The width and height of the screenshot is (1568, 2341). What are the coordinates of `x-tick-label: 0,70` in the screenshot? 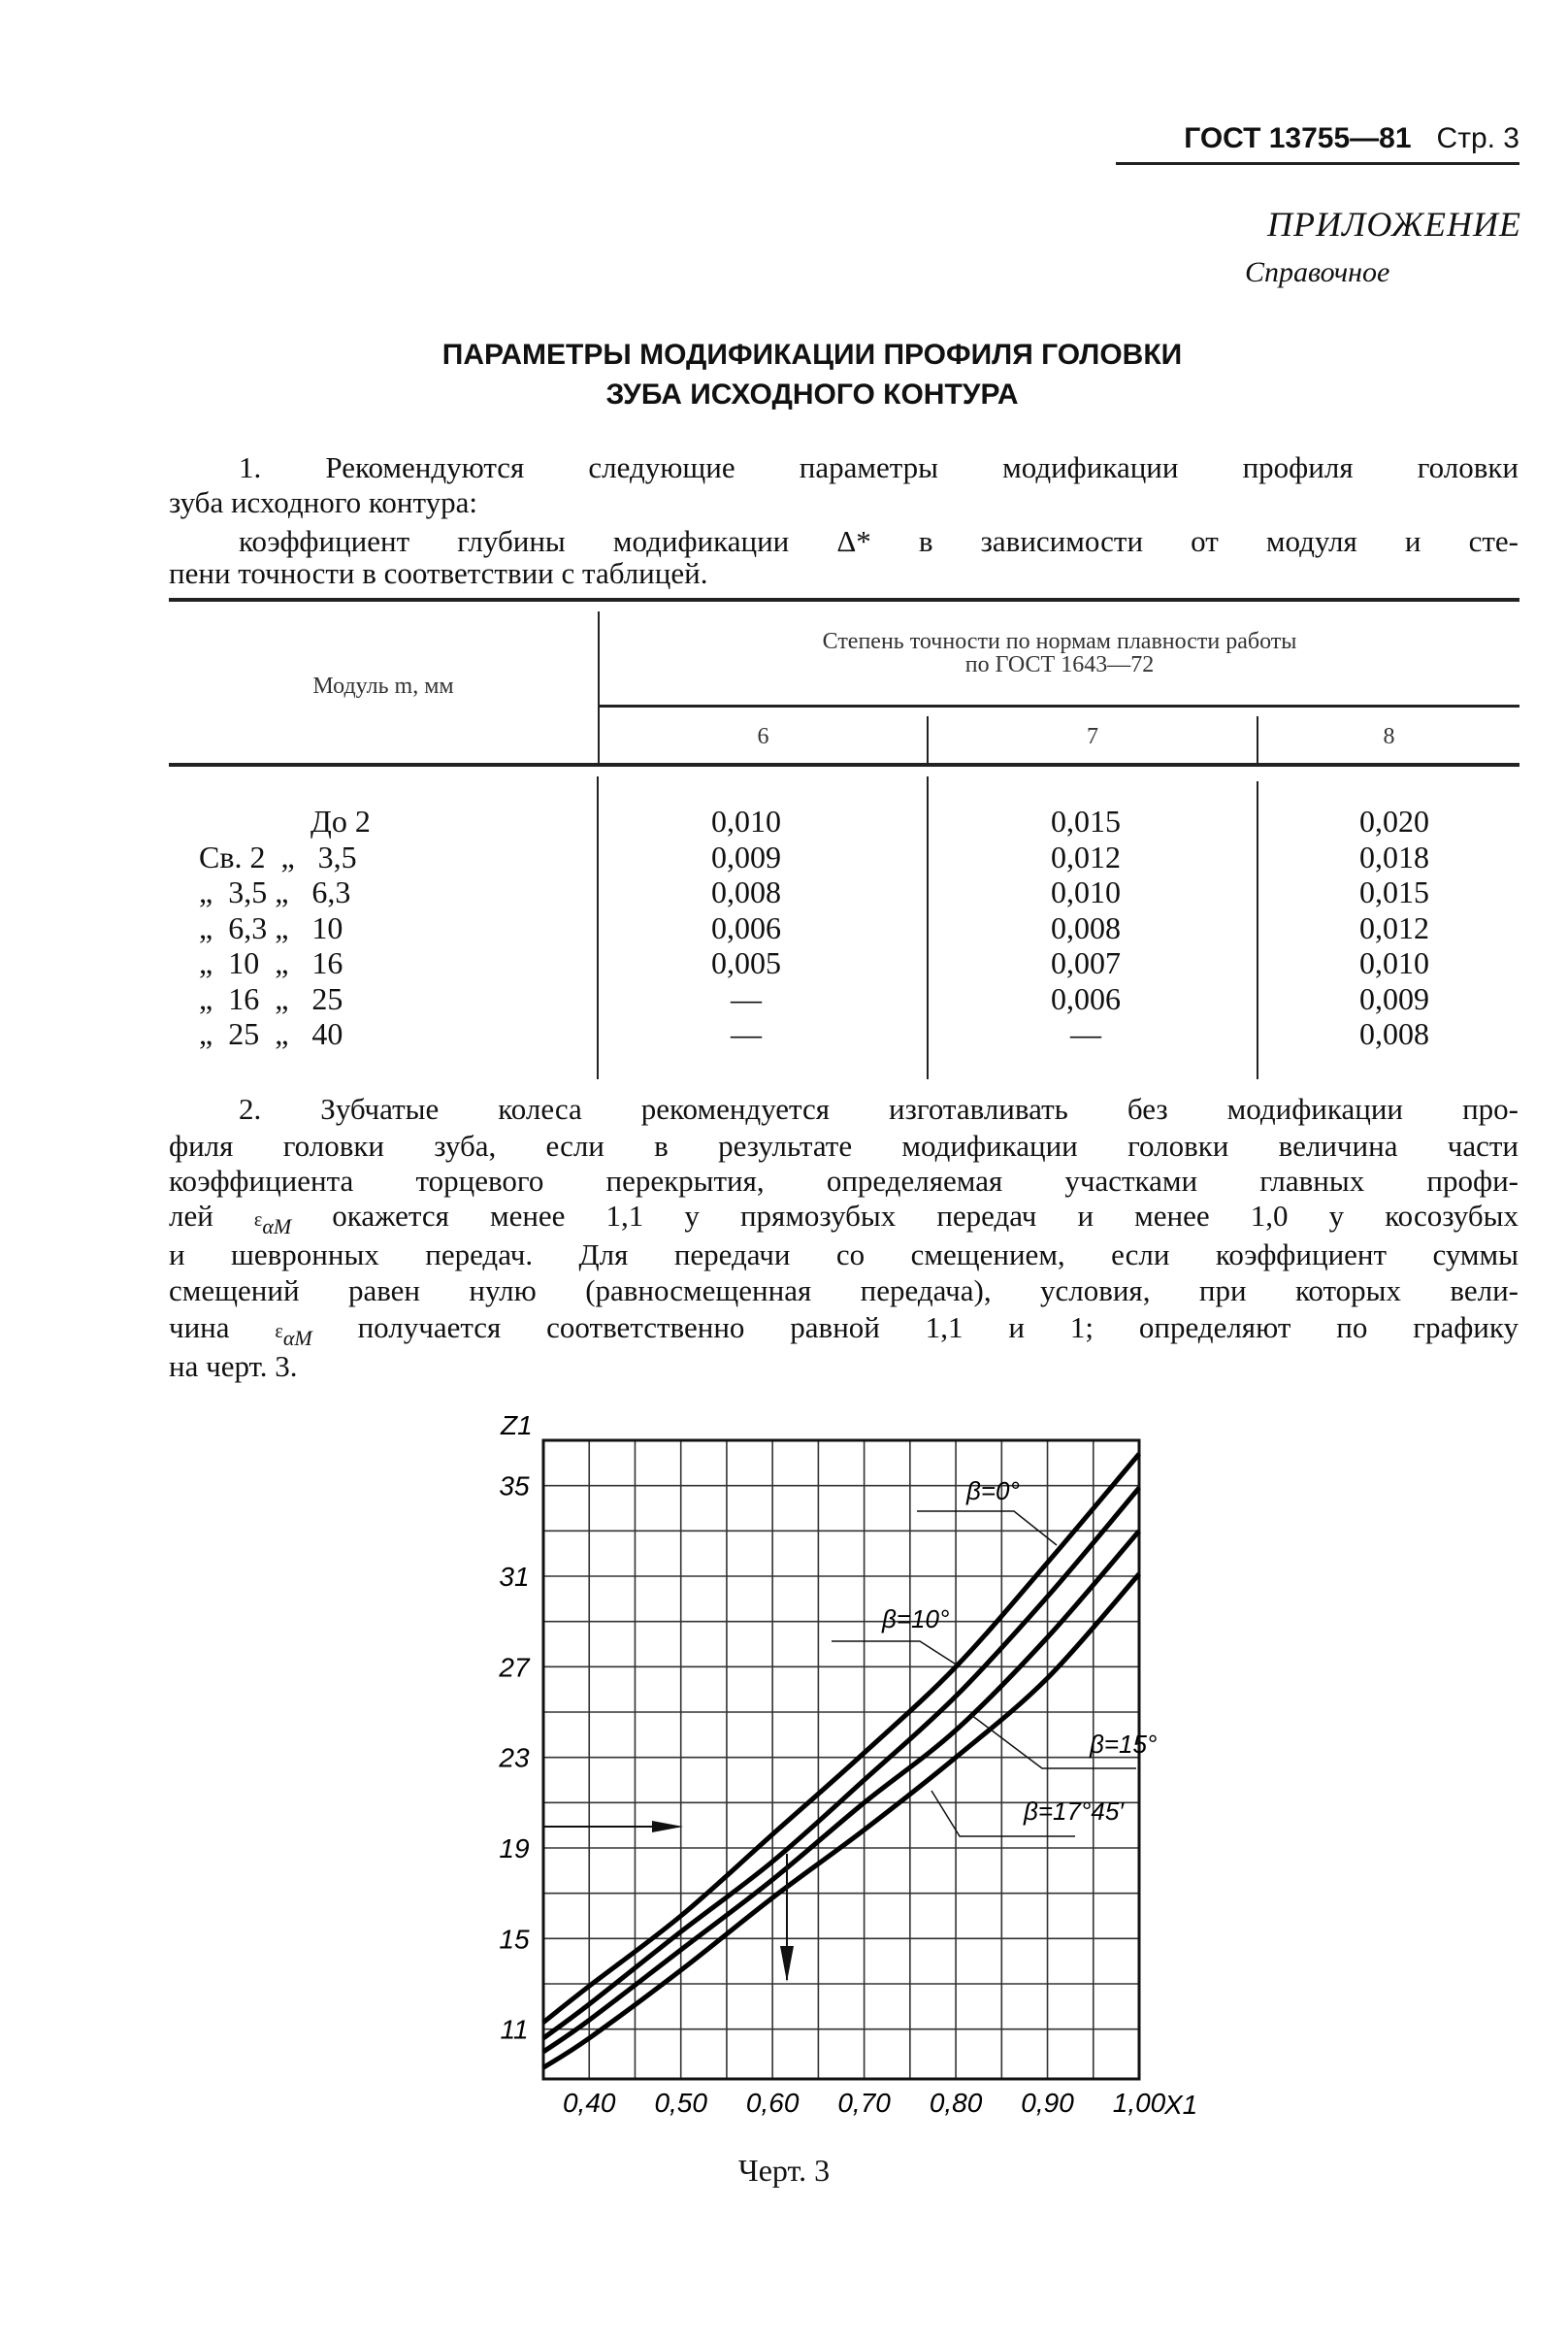 It's located at (864, 2103).